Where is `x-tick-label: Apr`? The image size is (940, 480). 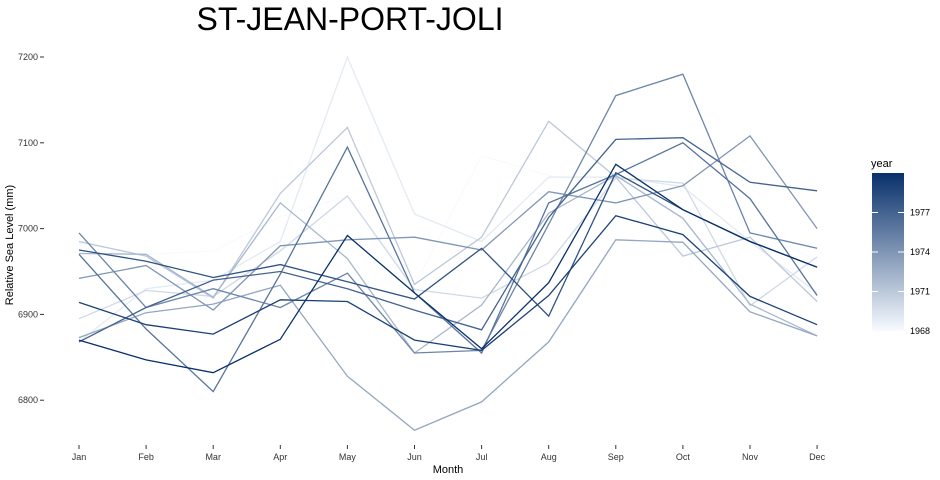 x-tick-label: Apr is located at coordinates (280, 457).